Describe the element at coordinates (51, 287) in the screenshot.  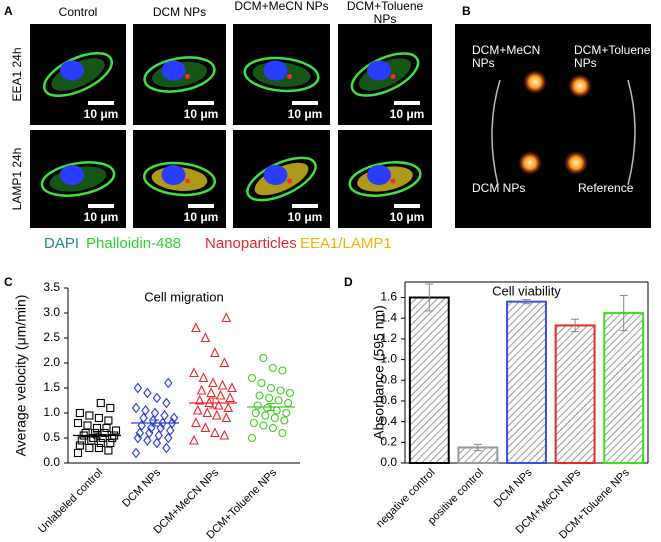
I see `y-tick-label: 3.5` at that location.